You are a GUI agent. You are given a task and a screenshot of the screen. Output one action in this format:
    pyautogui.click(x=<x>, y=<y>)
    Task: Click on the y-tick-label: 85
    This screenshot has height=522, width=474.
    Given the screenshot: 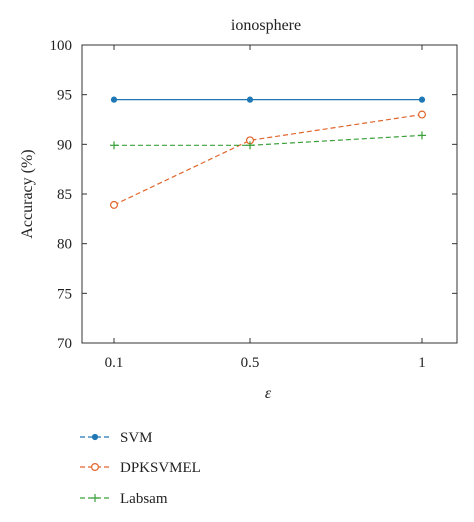 What is the action you would take?
    pyautogui.click(x=64, y=195)
    